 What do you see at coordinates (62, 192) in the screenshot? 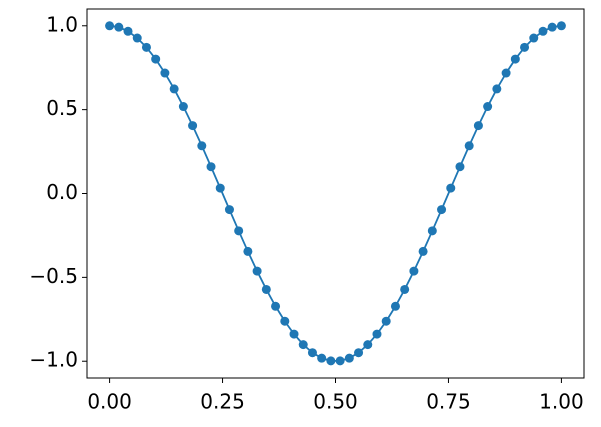
I see `y-tick-label: 0.0` at bounding box center [62, 192].